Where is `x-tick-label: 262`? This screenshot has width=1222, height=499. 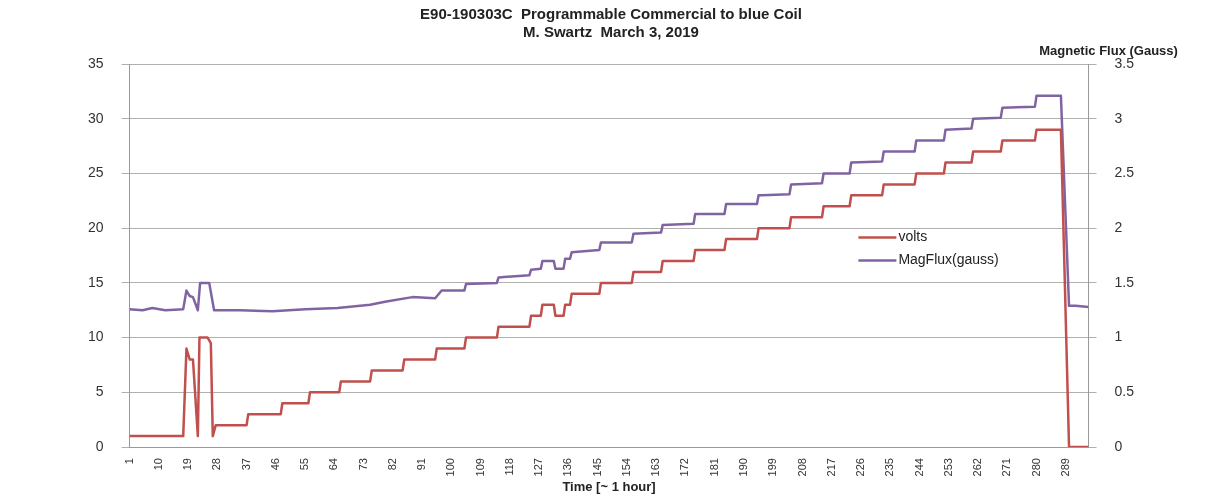
x-tick-label: 262 is located at coordinates (977, 467).